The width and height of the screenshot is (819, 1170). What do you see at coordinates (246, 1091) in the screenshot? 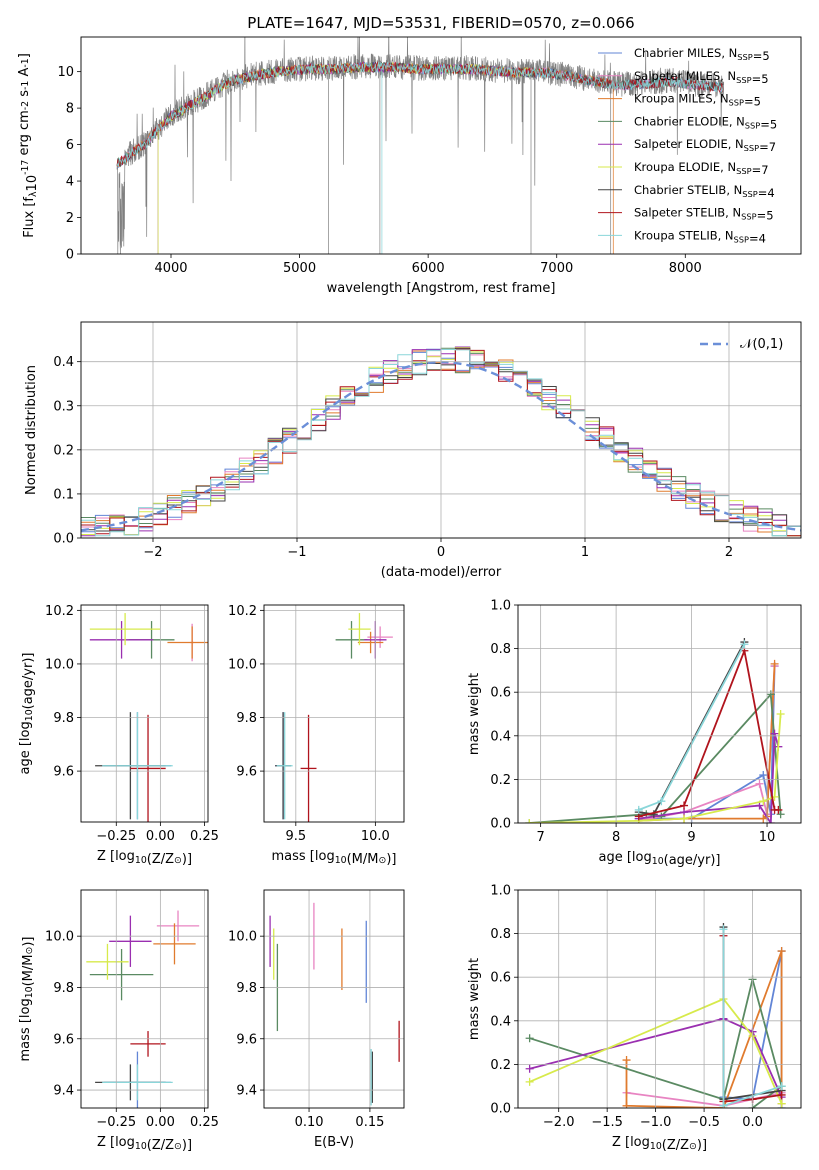
I see `y-tick-label: 9.4` at bounding box center [246, 1091].